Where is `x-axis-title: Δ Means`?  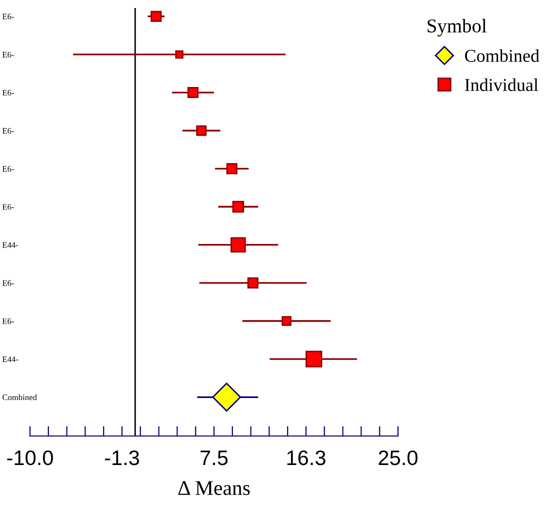
x-axis-title: Δ Means is located at coordinates (214, 488).